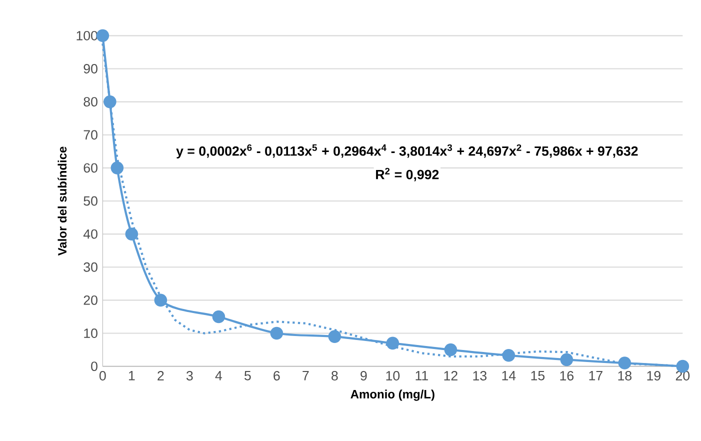 Image resolution: width=701 pixels, height=441 pixels. I want to click on x-tick-label: 18, so click(625, 375).